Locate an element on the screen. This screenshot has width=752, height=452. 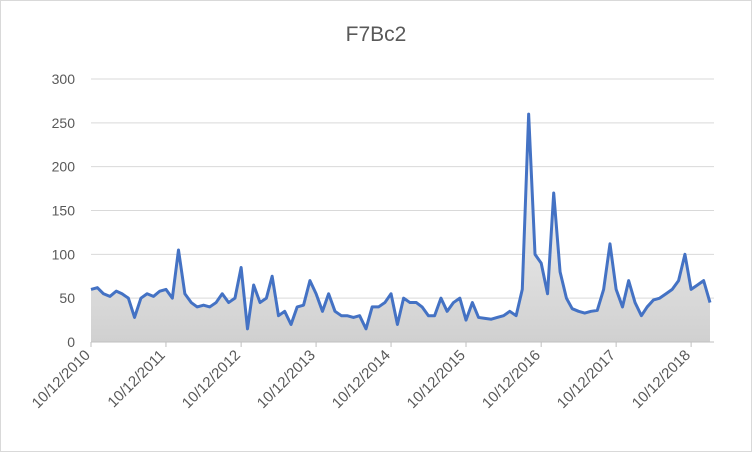
y-tick-label: 250 is located at coordinates (64, 123).